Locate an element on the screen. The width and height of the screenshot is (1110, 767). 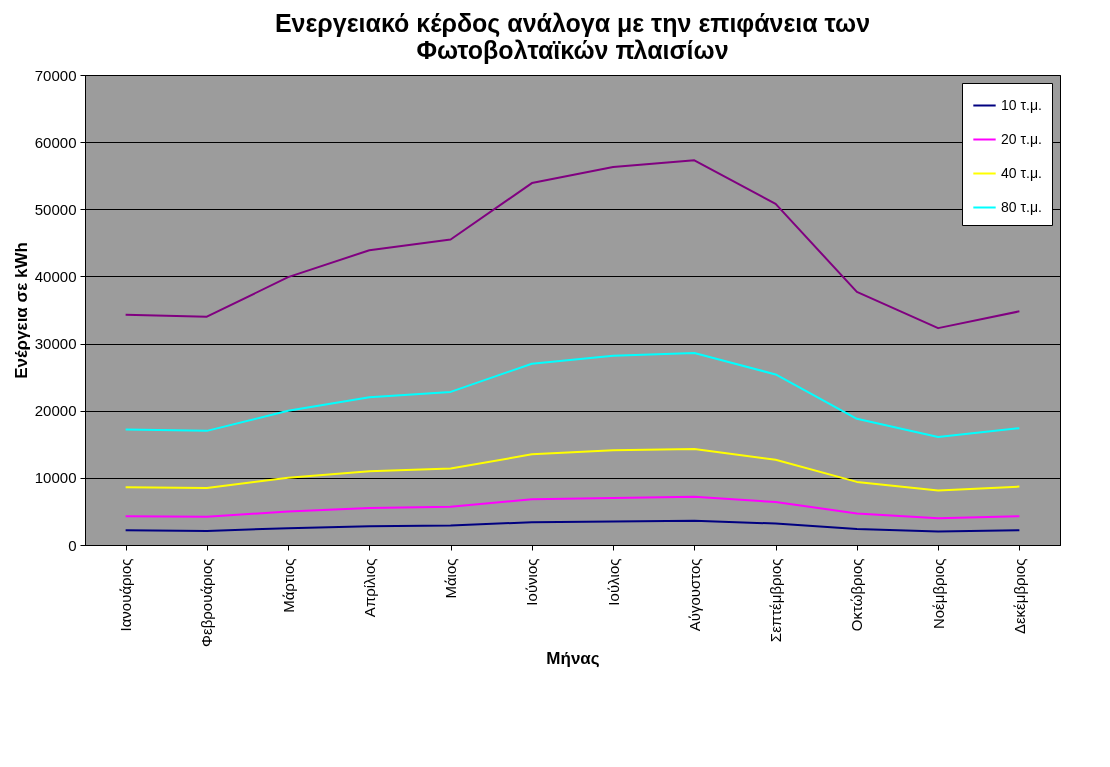
y-tick-label: 20000 is located at coordinates (55, 411).